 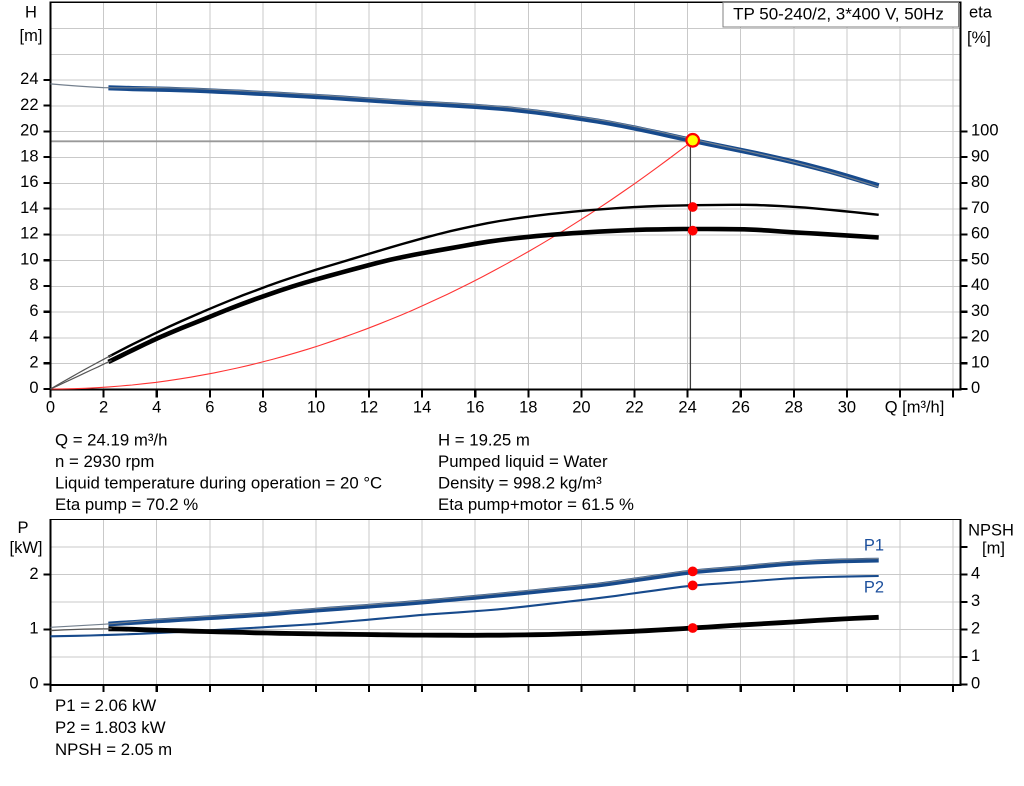 What do you see at coordinates (915, 408) in the screenshot?
I see `svg-text: Q [m³/h]` at bounding box center [915, 408].